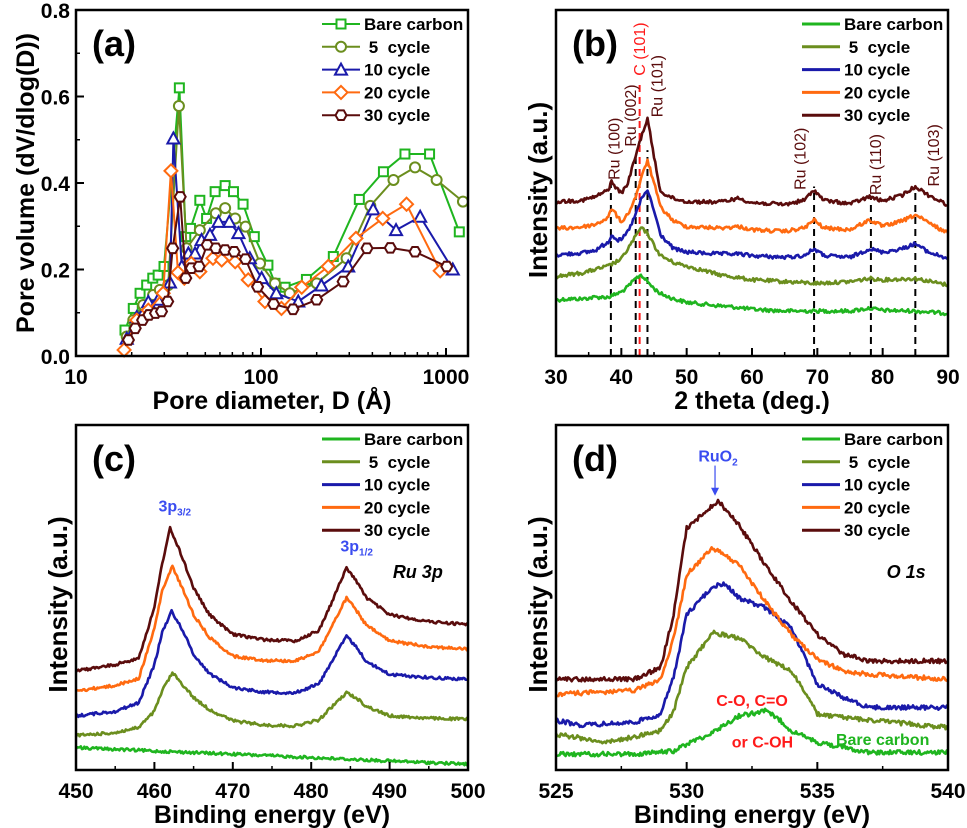  What do you see at coordinates (555, 791) in the screenshot?
I see `x-tick-label: 525` at bounding box center [555, 791].